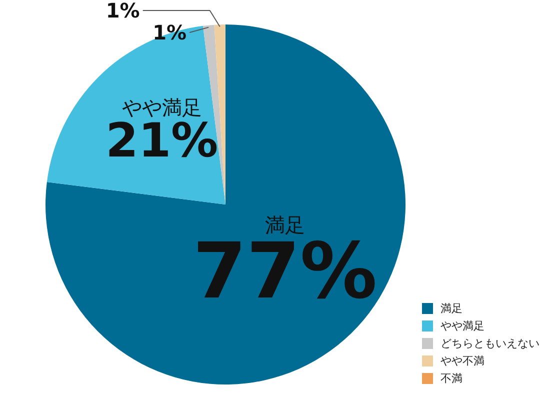  I want to click on legend-label: どちらともいえない, so click(490, 343).